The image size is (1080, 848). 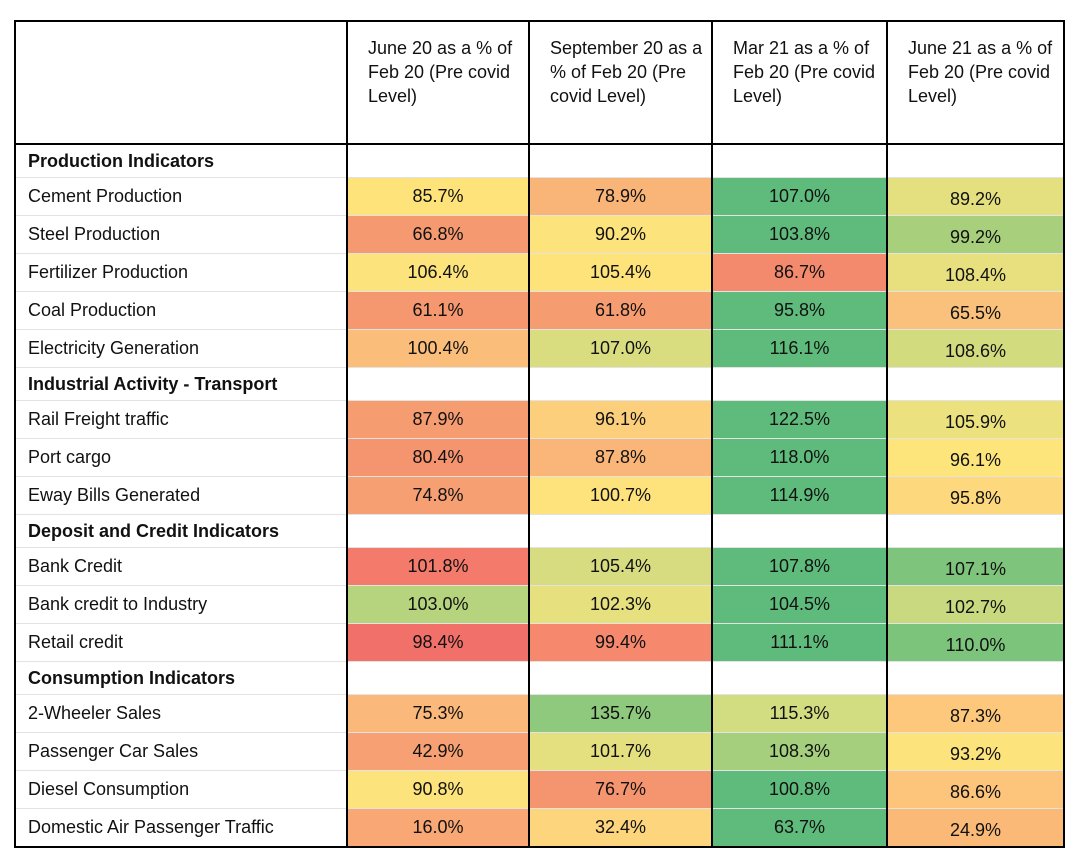 I want to click on value-cell: 118.0%, so click(x=799, y=457).